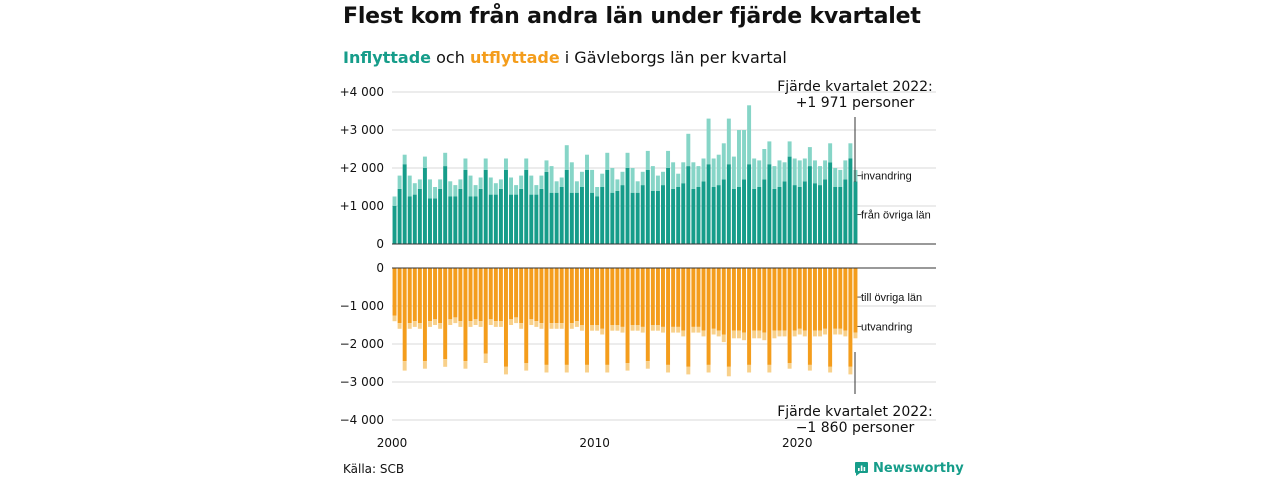 The image size is (1280, 480). I want to click on label-utvandring: utvandring, so click(886, 327).